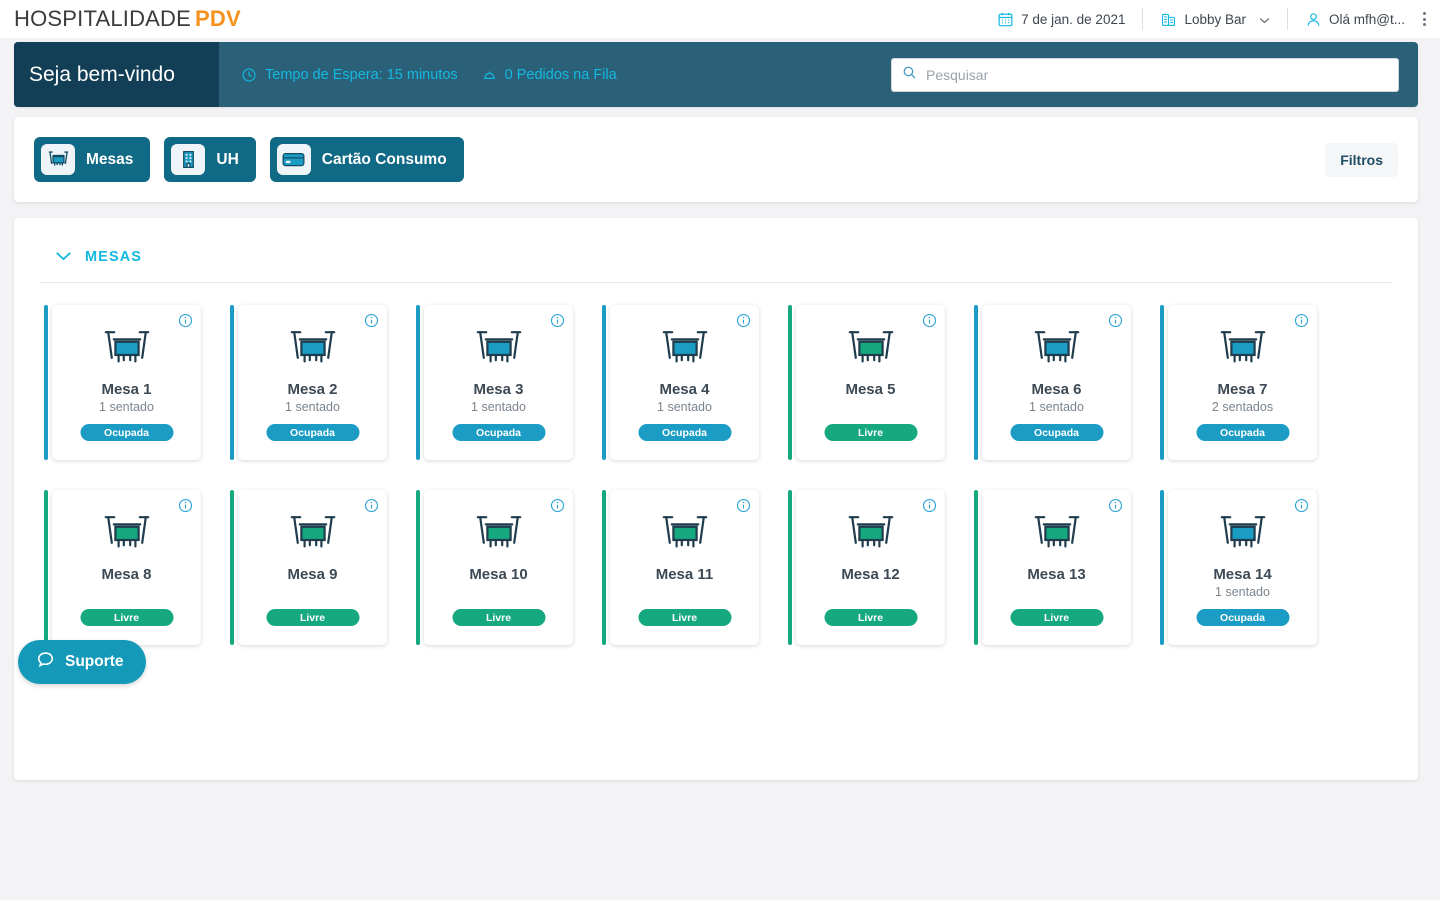 This screenshot has width=1440, height=900. What do you see at coordinates (110, 159) in the screenshot?
I see `tab-mesas-label: Mesas` at bounding box center [110, 159].